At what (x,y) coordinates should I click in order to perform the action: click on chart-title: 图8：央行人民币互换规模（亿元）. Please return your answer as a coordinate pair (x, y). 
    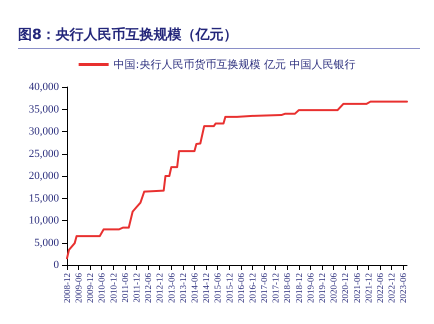
    Looking at the image, I should click on (219, 37).